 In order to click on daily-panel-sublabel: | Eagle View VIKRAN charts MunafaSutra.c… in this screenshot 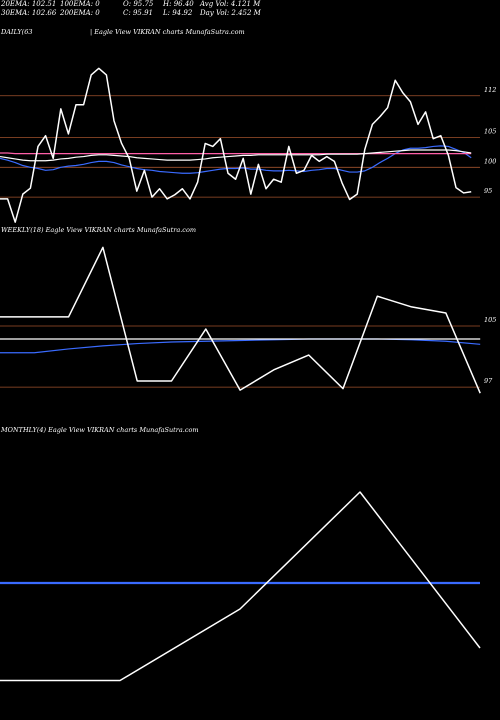, I will do `click(167, 32)`.